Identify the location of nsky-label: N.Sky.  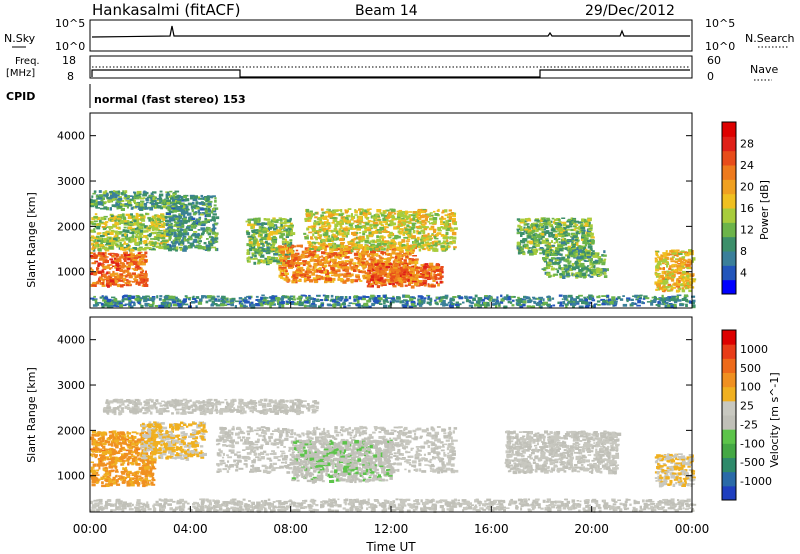
(20, 38).